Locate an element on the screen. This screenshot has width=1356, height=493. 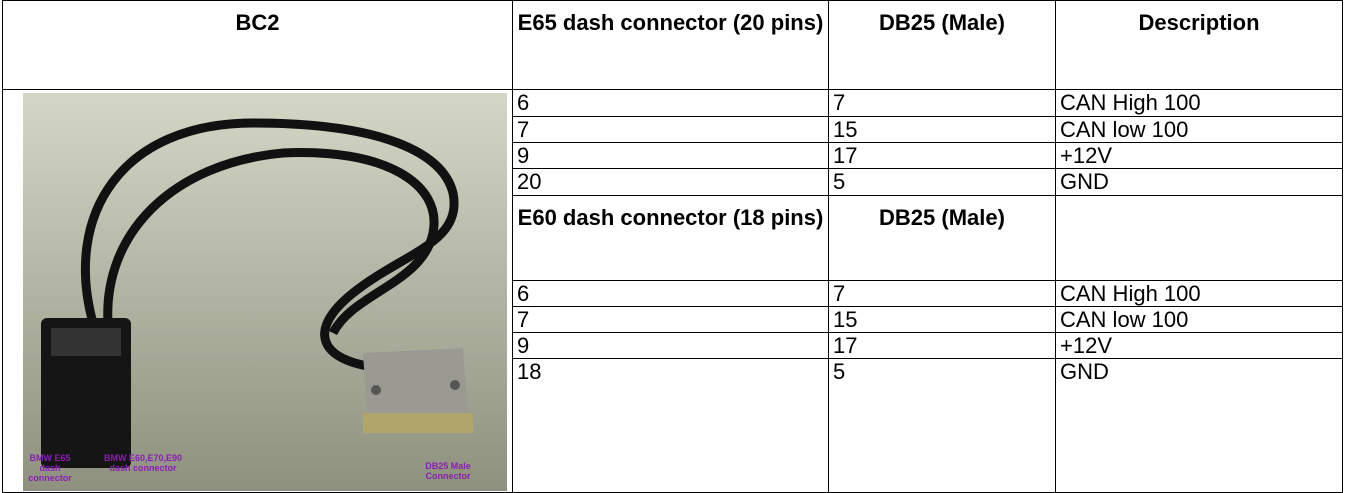
cell: 20 is located at coordinates (670, 182).